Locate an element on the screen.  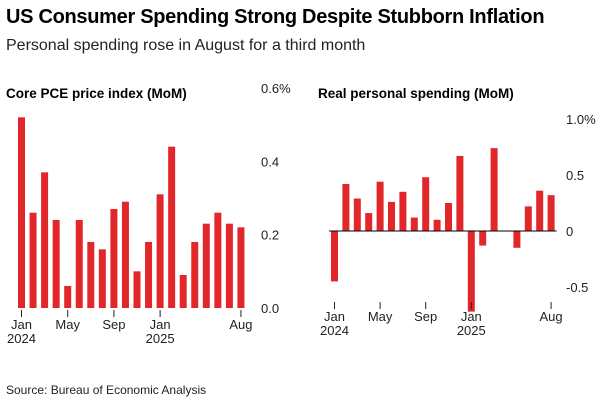
pce-y-tick-label: 0.2 is located at coordinates (270, 235).